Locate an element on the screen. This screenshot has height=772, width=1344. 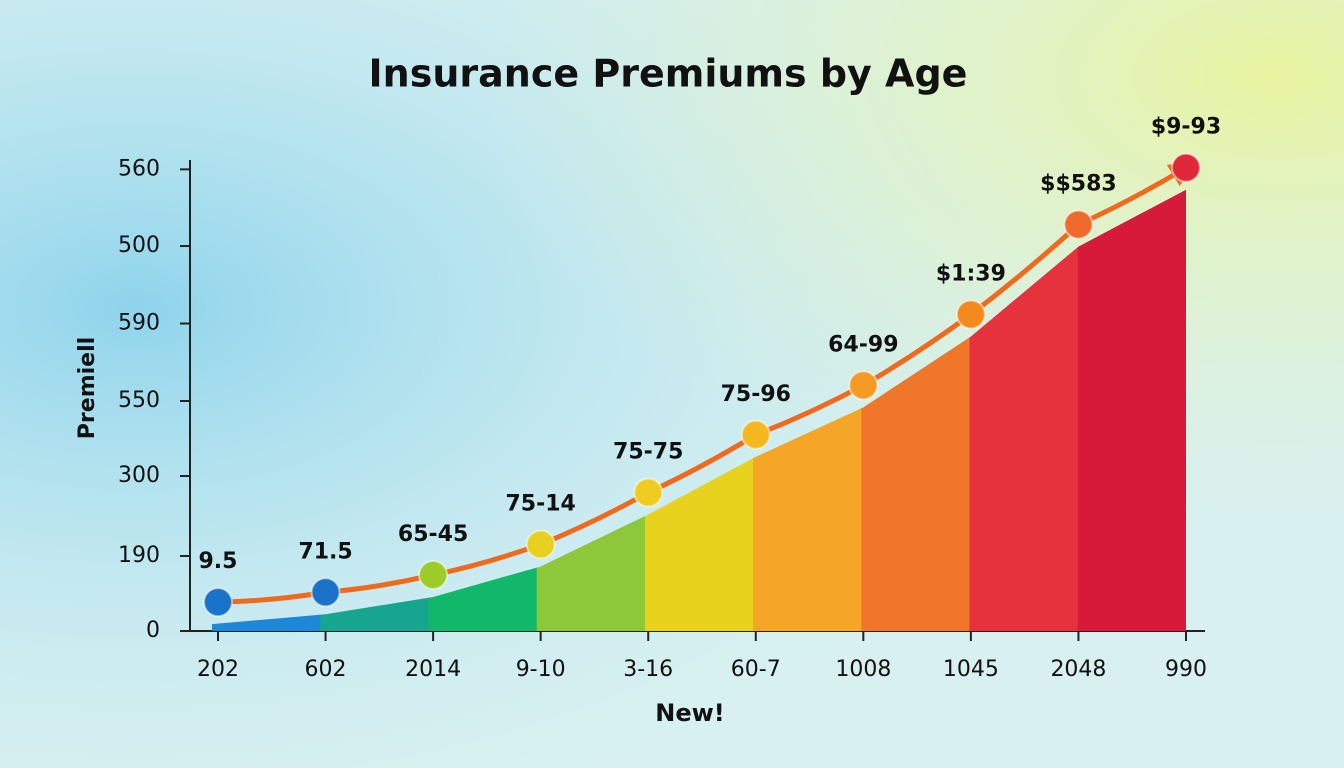
x-tick-label: 202 is located at coordinates (218, 669).